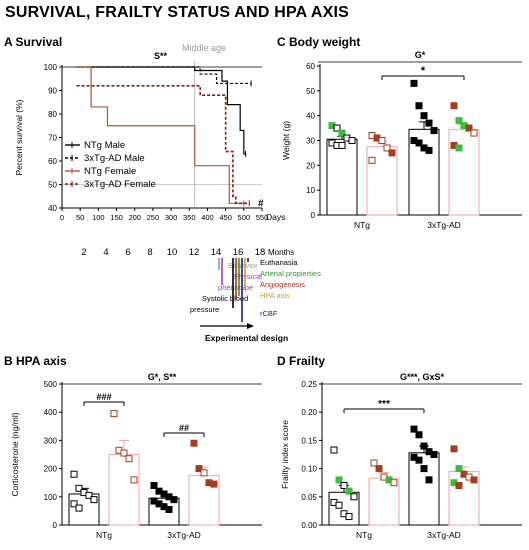 The width and height of the screenshot is (529, 550). I want to click on panel-a-x-tick-label: 500, so click(244, 217).